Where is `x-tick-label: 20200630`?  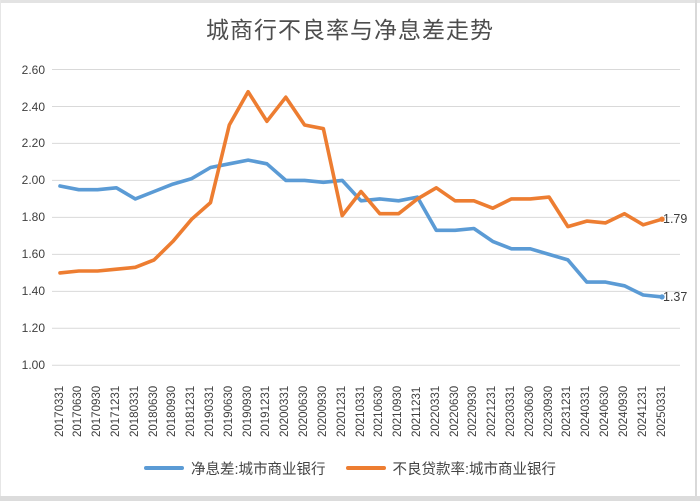 x-tick-label: 20200630 is located at coordinates (304, 411).